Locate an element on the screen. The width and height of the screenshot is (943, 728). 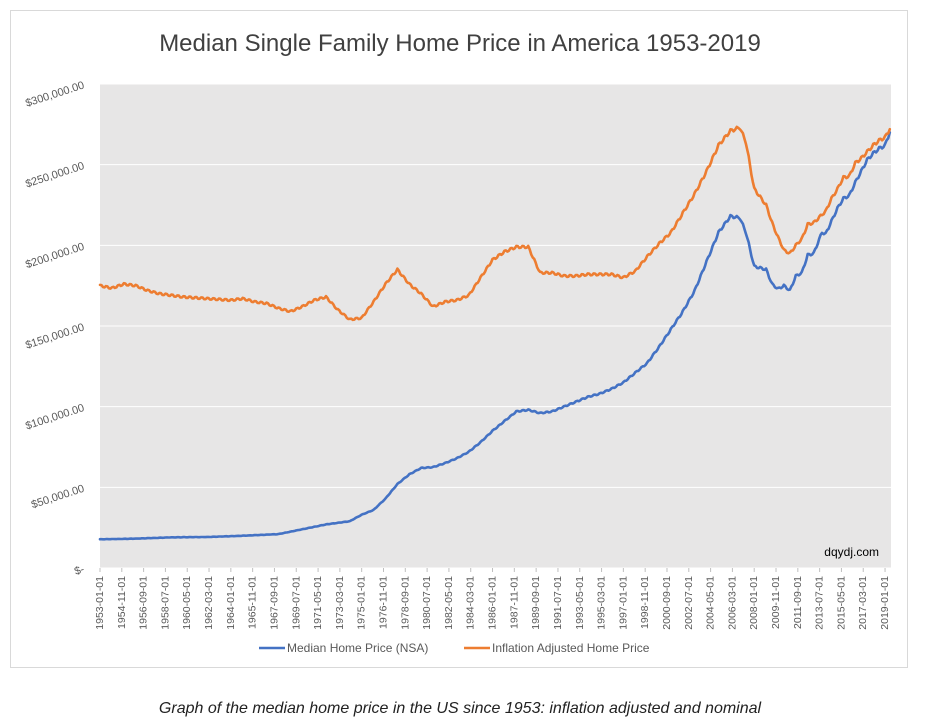
x-tick-label: 2015-05-01 is located at coordinates (841, 603).